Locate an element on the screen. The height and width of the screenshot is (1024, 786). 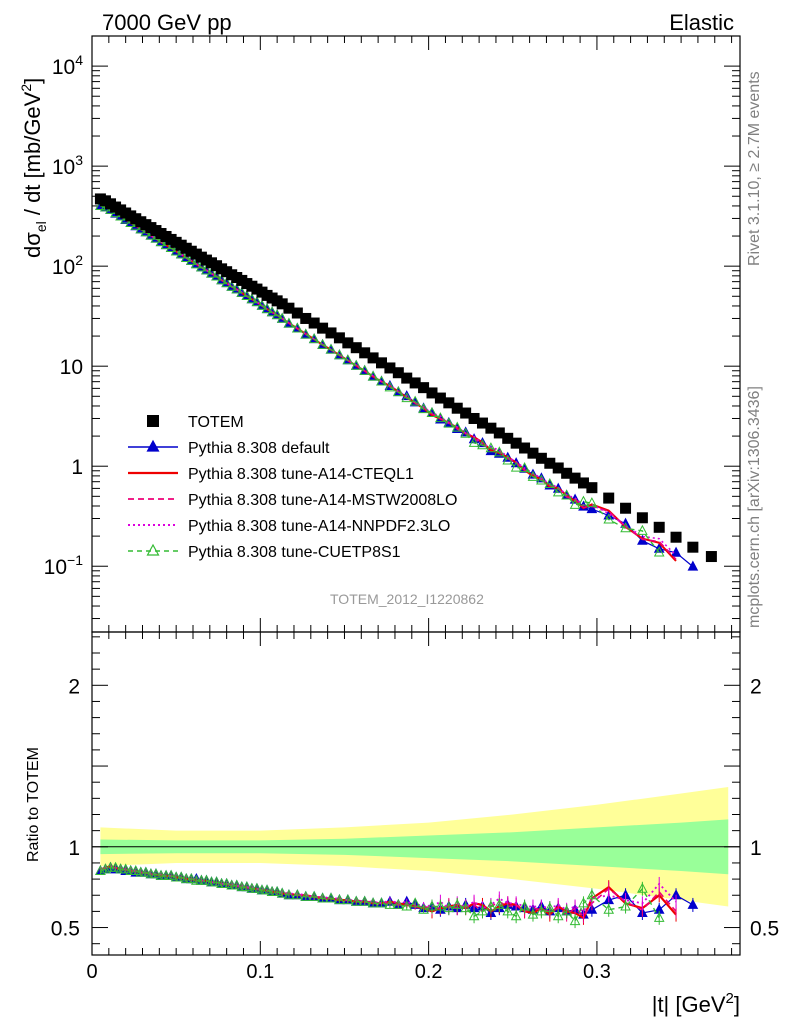
mcplots-label: mcplots.cern.ch [arXiv:1306.3436] is located at coordinates (754, 507).